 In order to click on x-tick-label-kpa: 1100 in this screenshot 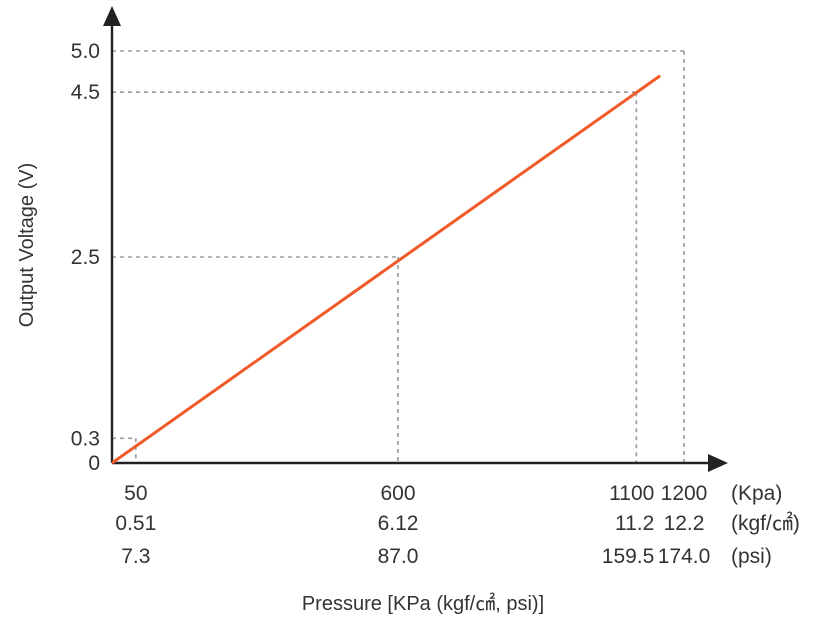, I will do `click(631, 493)`.